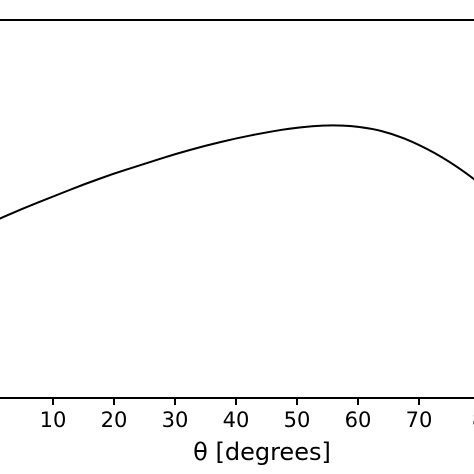 This screenshot has height=474, width=474. I want to click on x-tick-label: 70, so click(419, 420).